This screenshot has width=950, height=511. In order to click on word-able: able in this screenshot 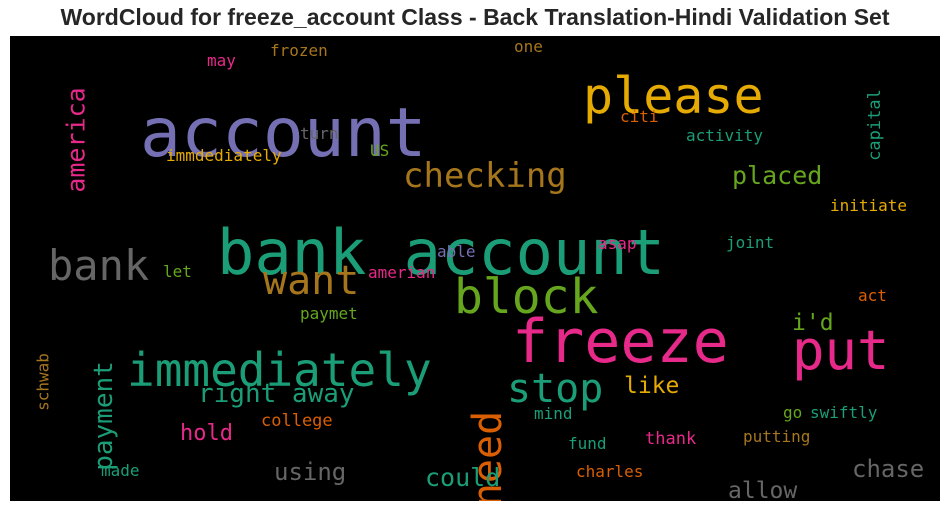, I will do `click(456, 251)`.